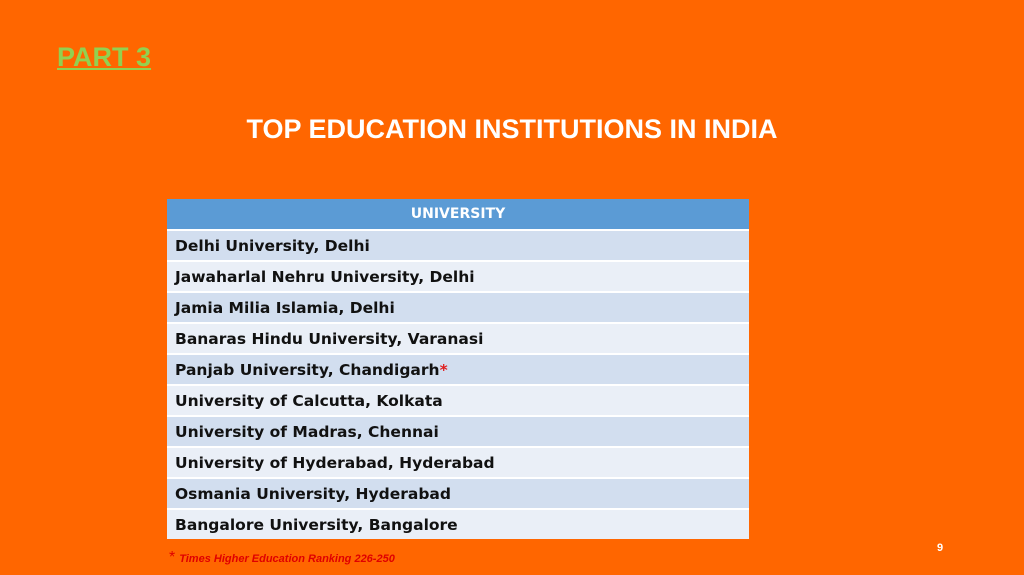 Image resolution: width=1024 pixels, height=575 pixels. I want to click on university-cell: Panjab University, Chandigarh*, so click(458, 369).